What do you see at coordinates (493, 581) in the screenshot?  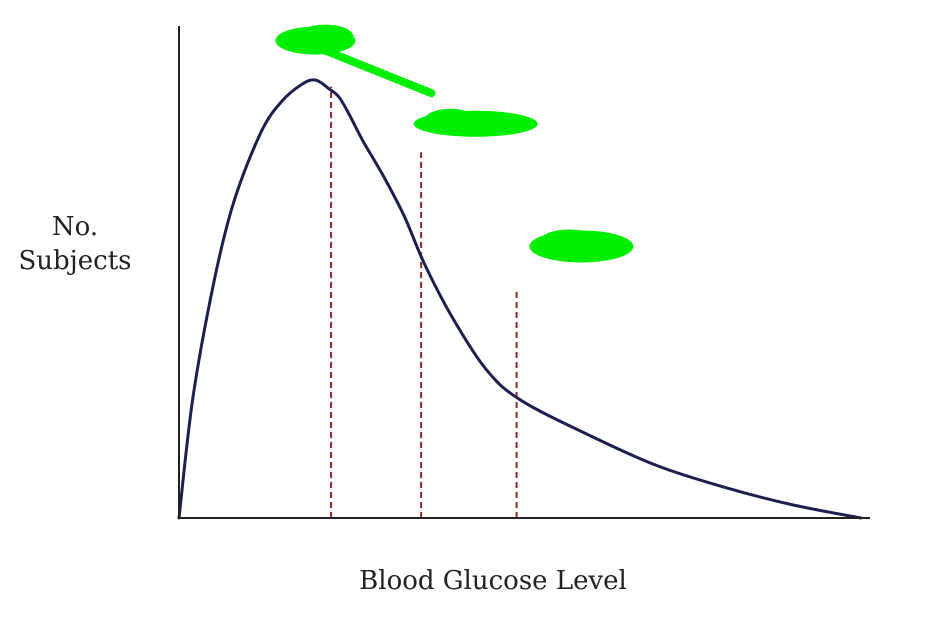 I see `x-axis-label: Blood Glucose Level` at bounding box center [493, 581].